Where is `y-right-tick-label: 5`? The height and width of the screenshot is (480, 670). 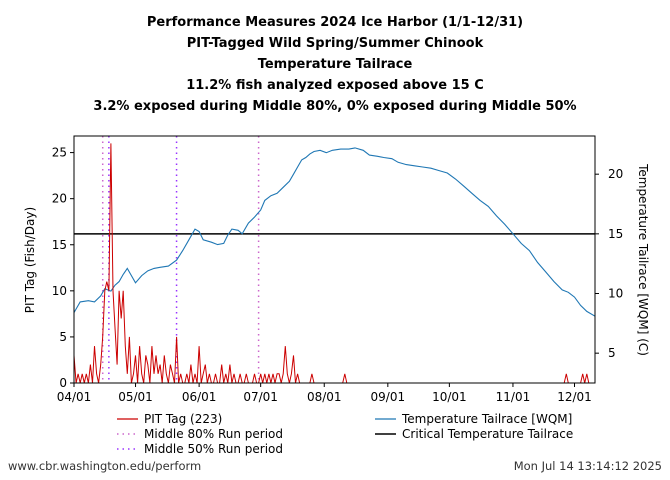
y-right-tick-label: 5 is located at coordinates (612, 353).